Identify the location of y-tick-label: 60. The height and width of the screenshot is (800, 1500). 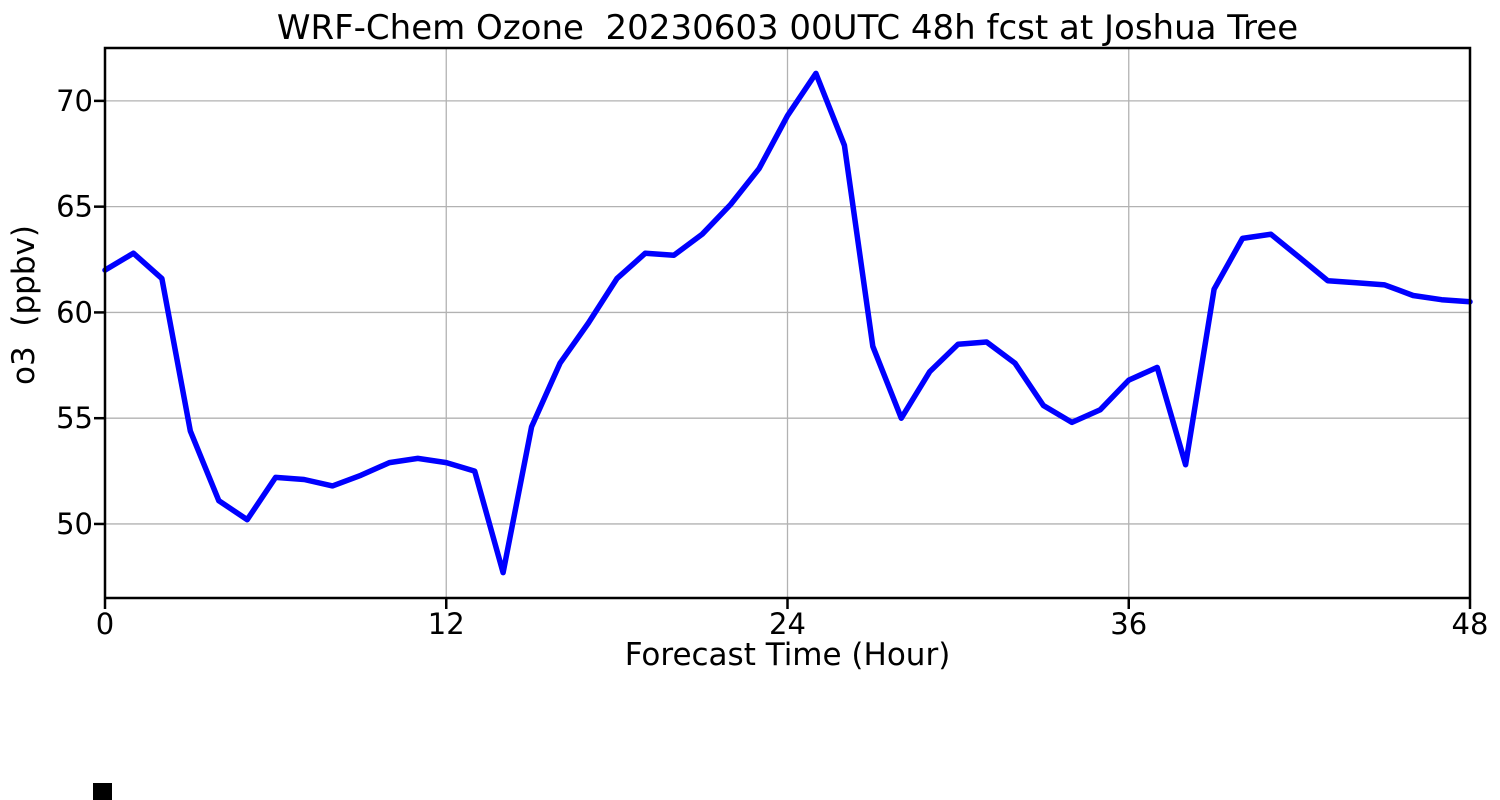
(74, 312).